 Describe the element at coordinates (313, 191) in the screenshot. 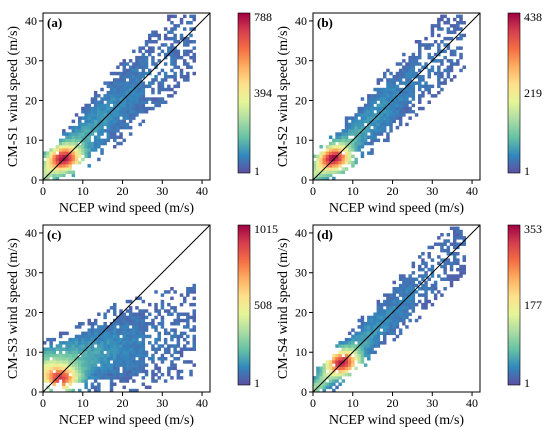

I see `x-tick-label: 0` at that location.